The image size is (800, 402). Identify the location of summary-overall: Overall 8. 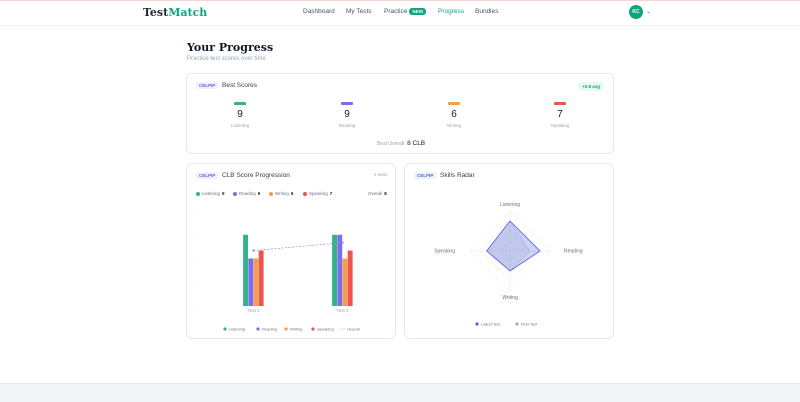
(377, 193).